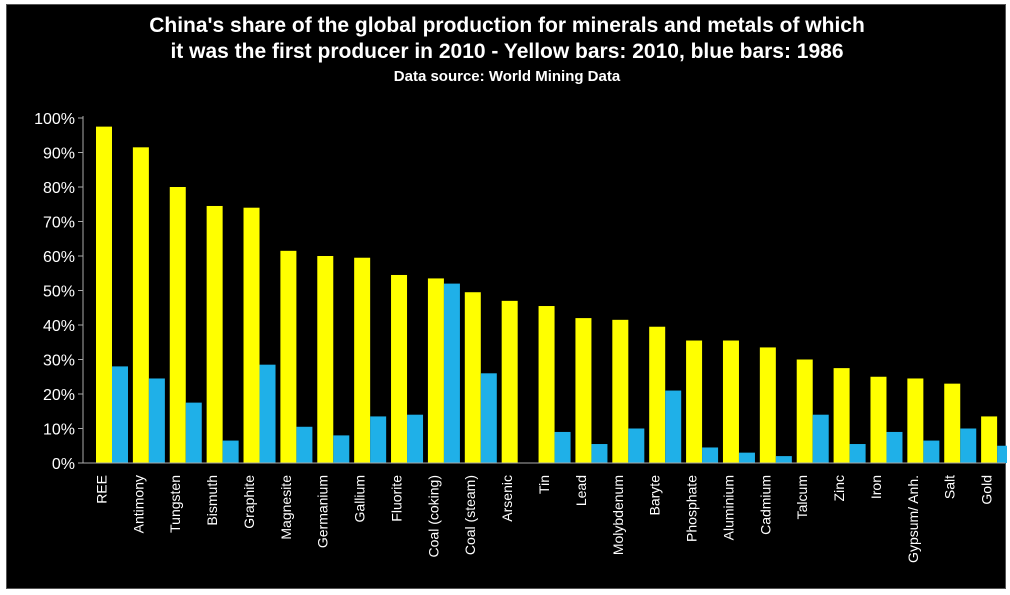  I want to click on y-tick-label: 0%, so click(63, 464).